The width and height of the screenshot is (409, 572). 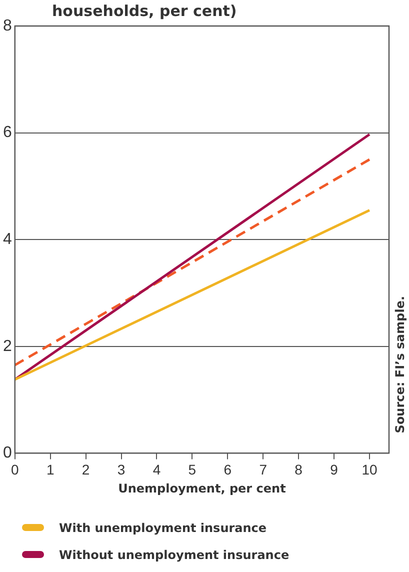 I want to click on legend-label: Without unemployment insurance, so click(x=174, y=555).